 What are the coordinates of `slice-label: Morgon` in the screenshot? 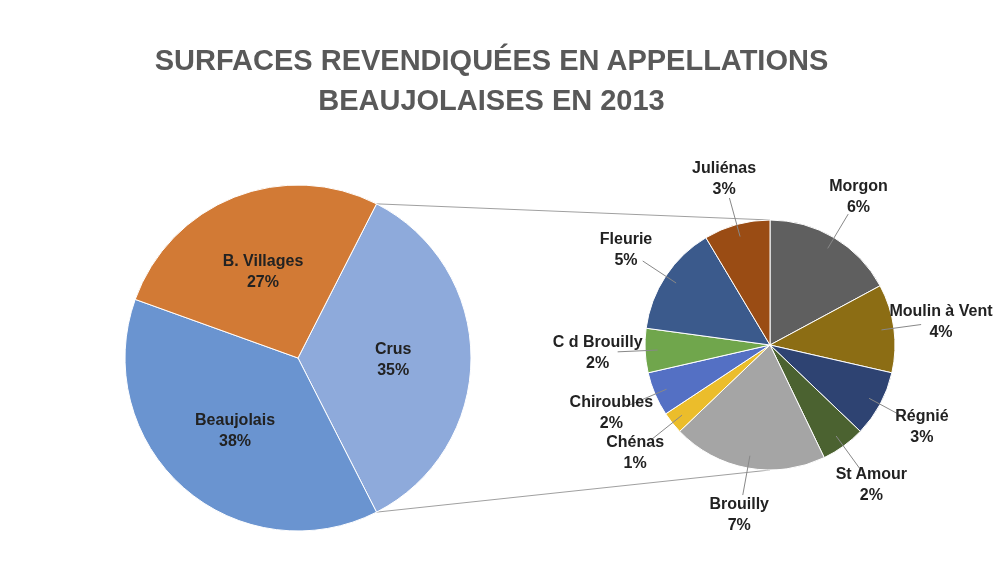 It's located at (858, 185).